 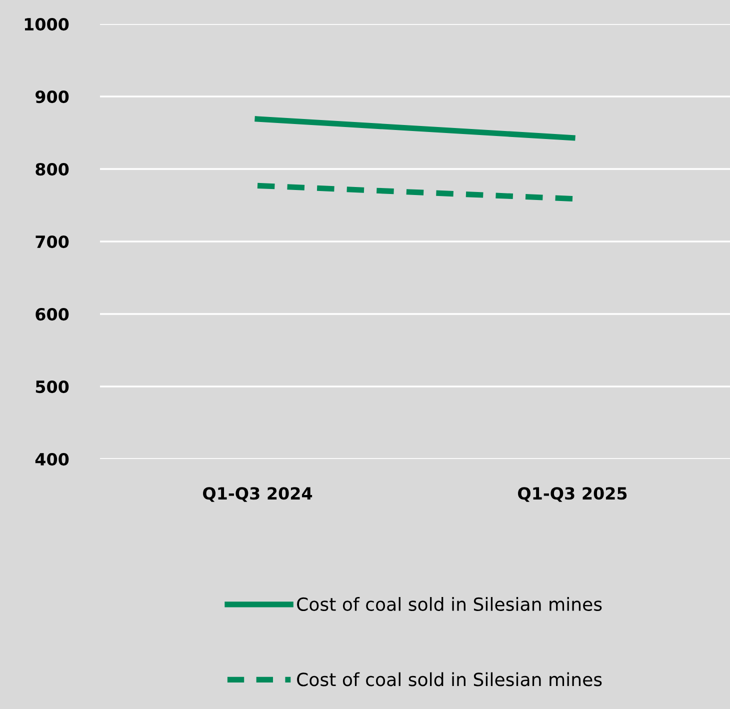 I want to click on y-tick-label: 900, so click(x=52, y=97).